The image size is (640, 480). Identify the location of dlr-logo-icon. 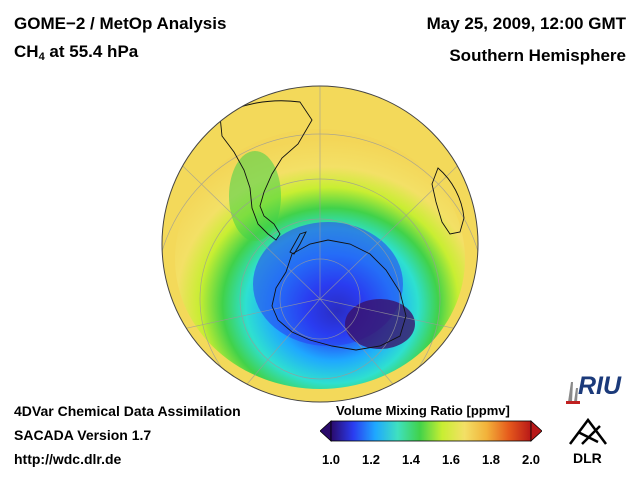
(588, 431).